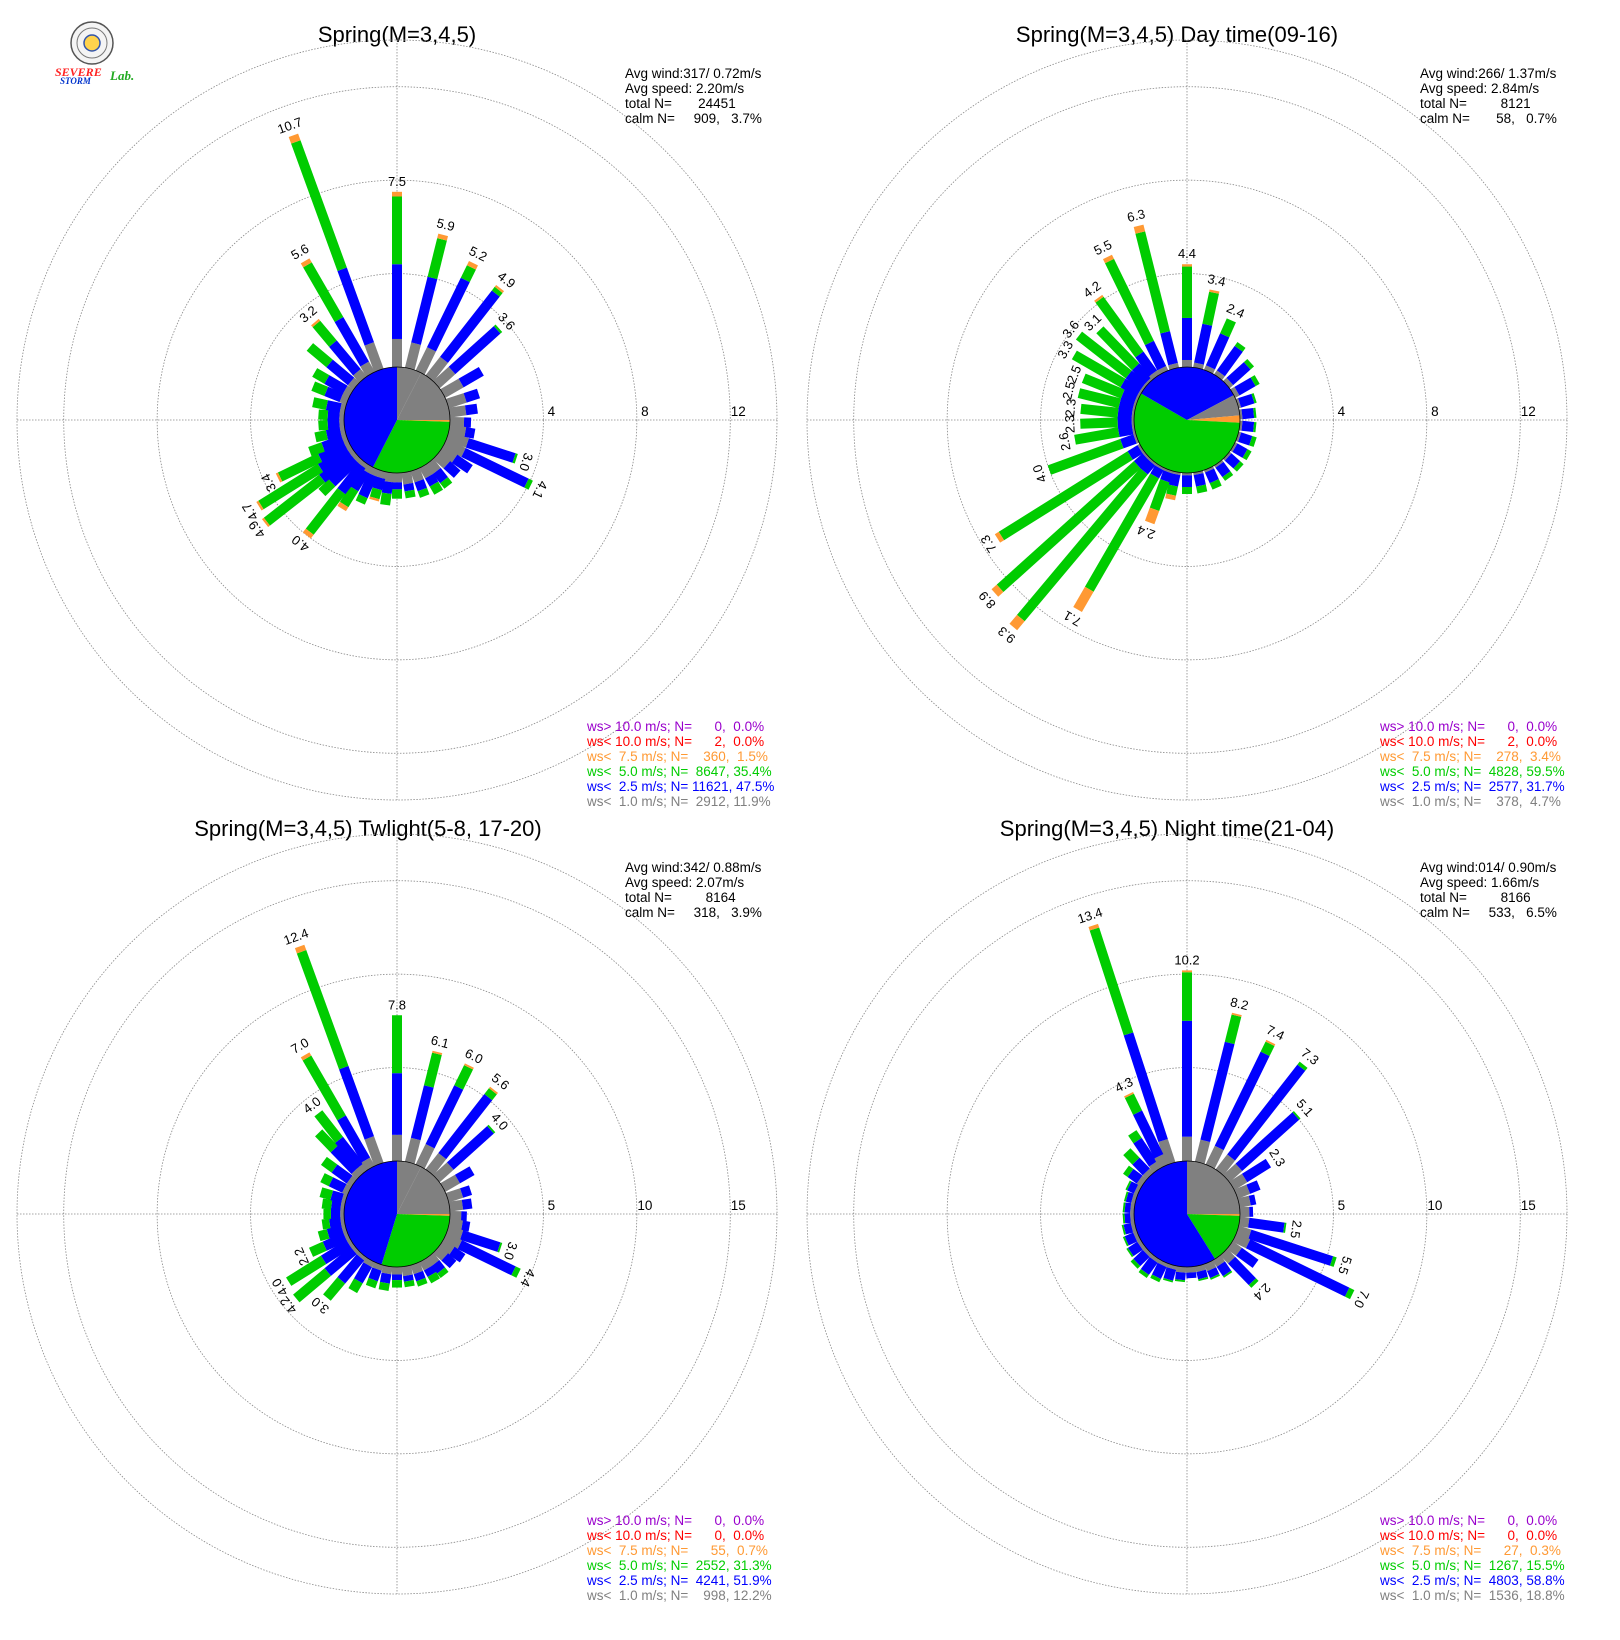  What do you see at coordinates (1472, 786) in the screenshot?
I see `legend-lt2_5: ws< 2.5 m/s; N= 2577, 31.7%` at bounding box center [1472, 786].